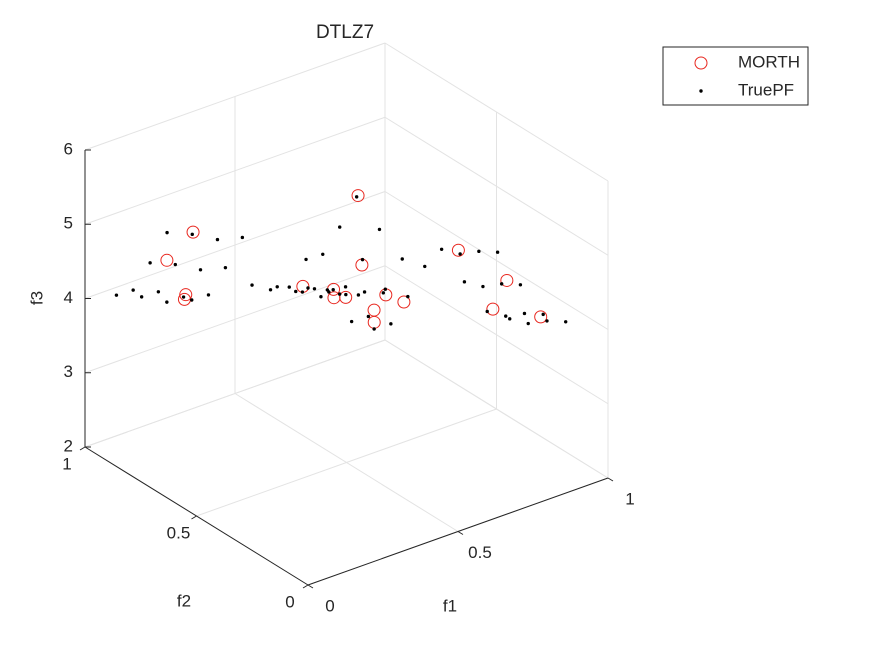 This screenshot has height=656, width=875. What do you see at coordinates (66, 463) in the screenshot?
I see `y-tick-label: 1` at bounding box center [66, 463].